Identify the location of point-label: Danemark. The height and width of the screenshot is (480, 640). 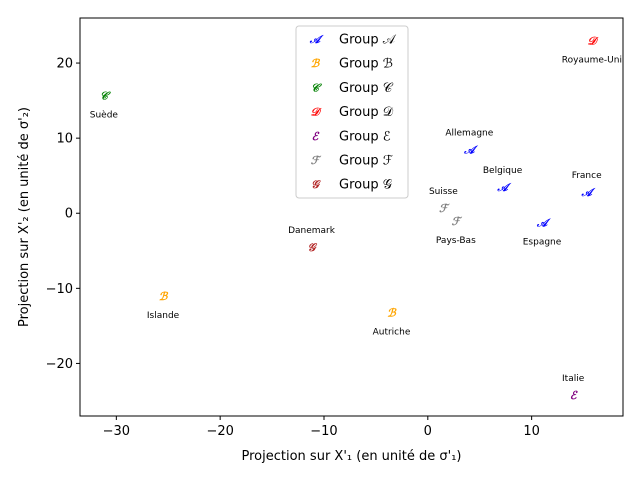
(312, 231).